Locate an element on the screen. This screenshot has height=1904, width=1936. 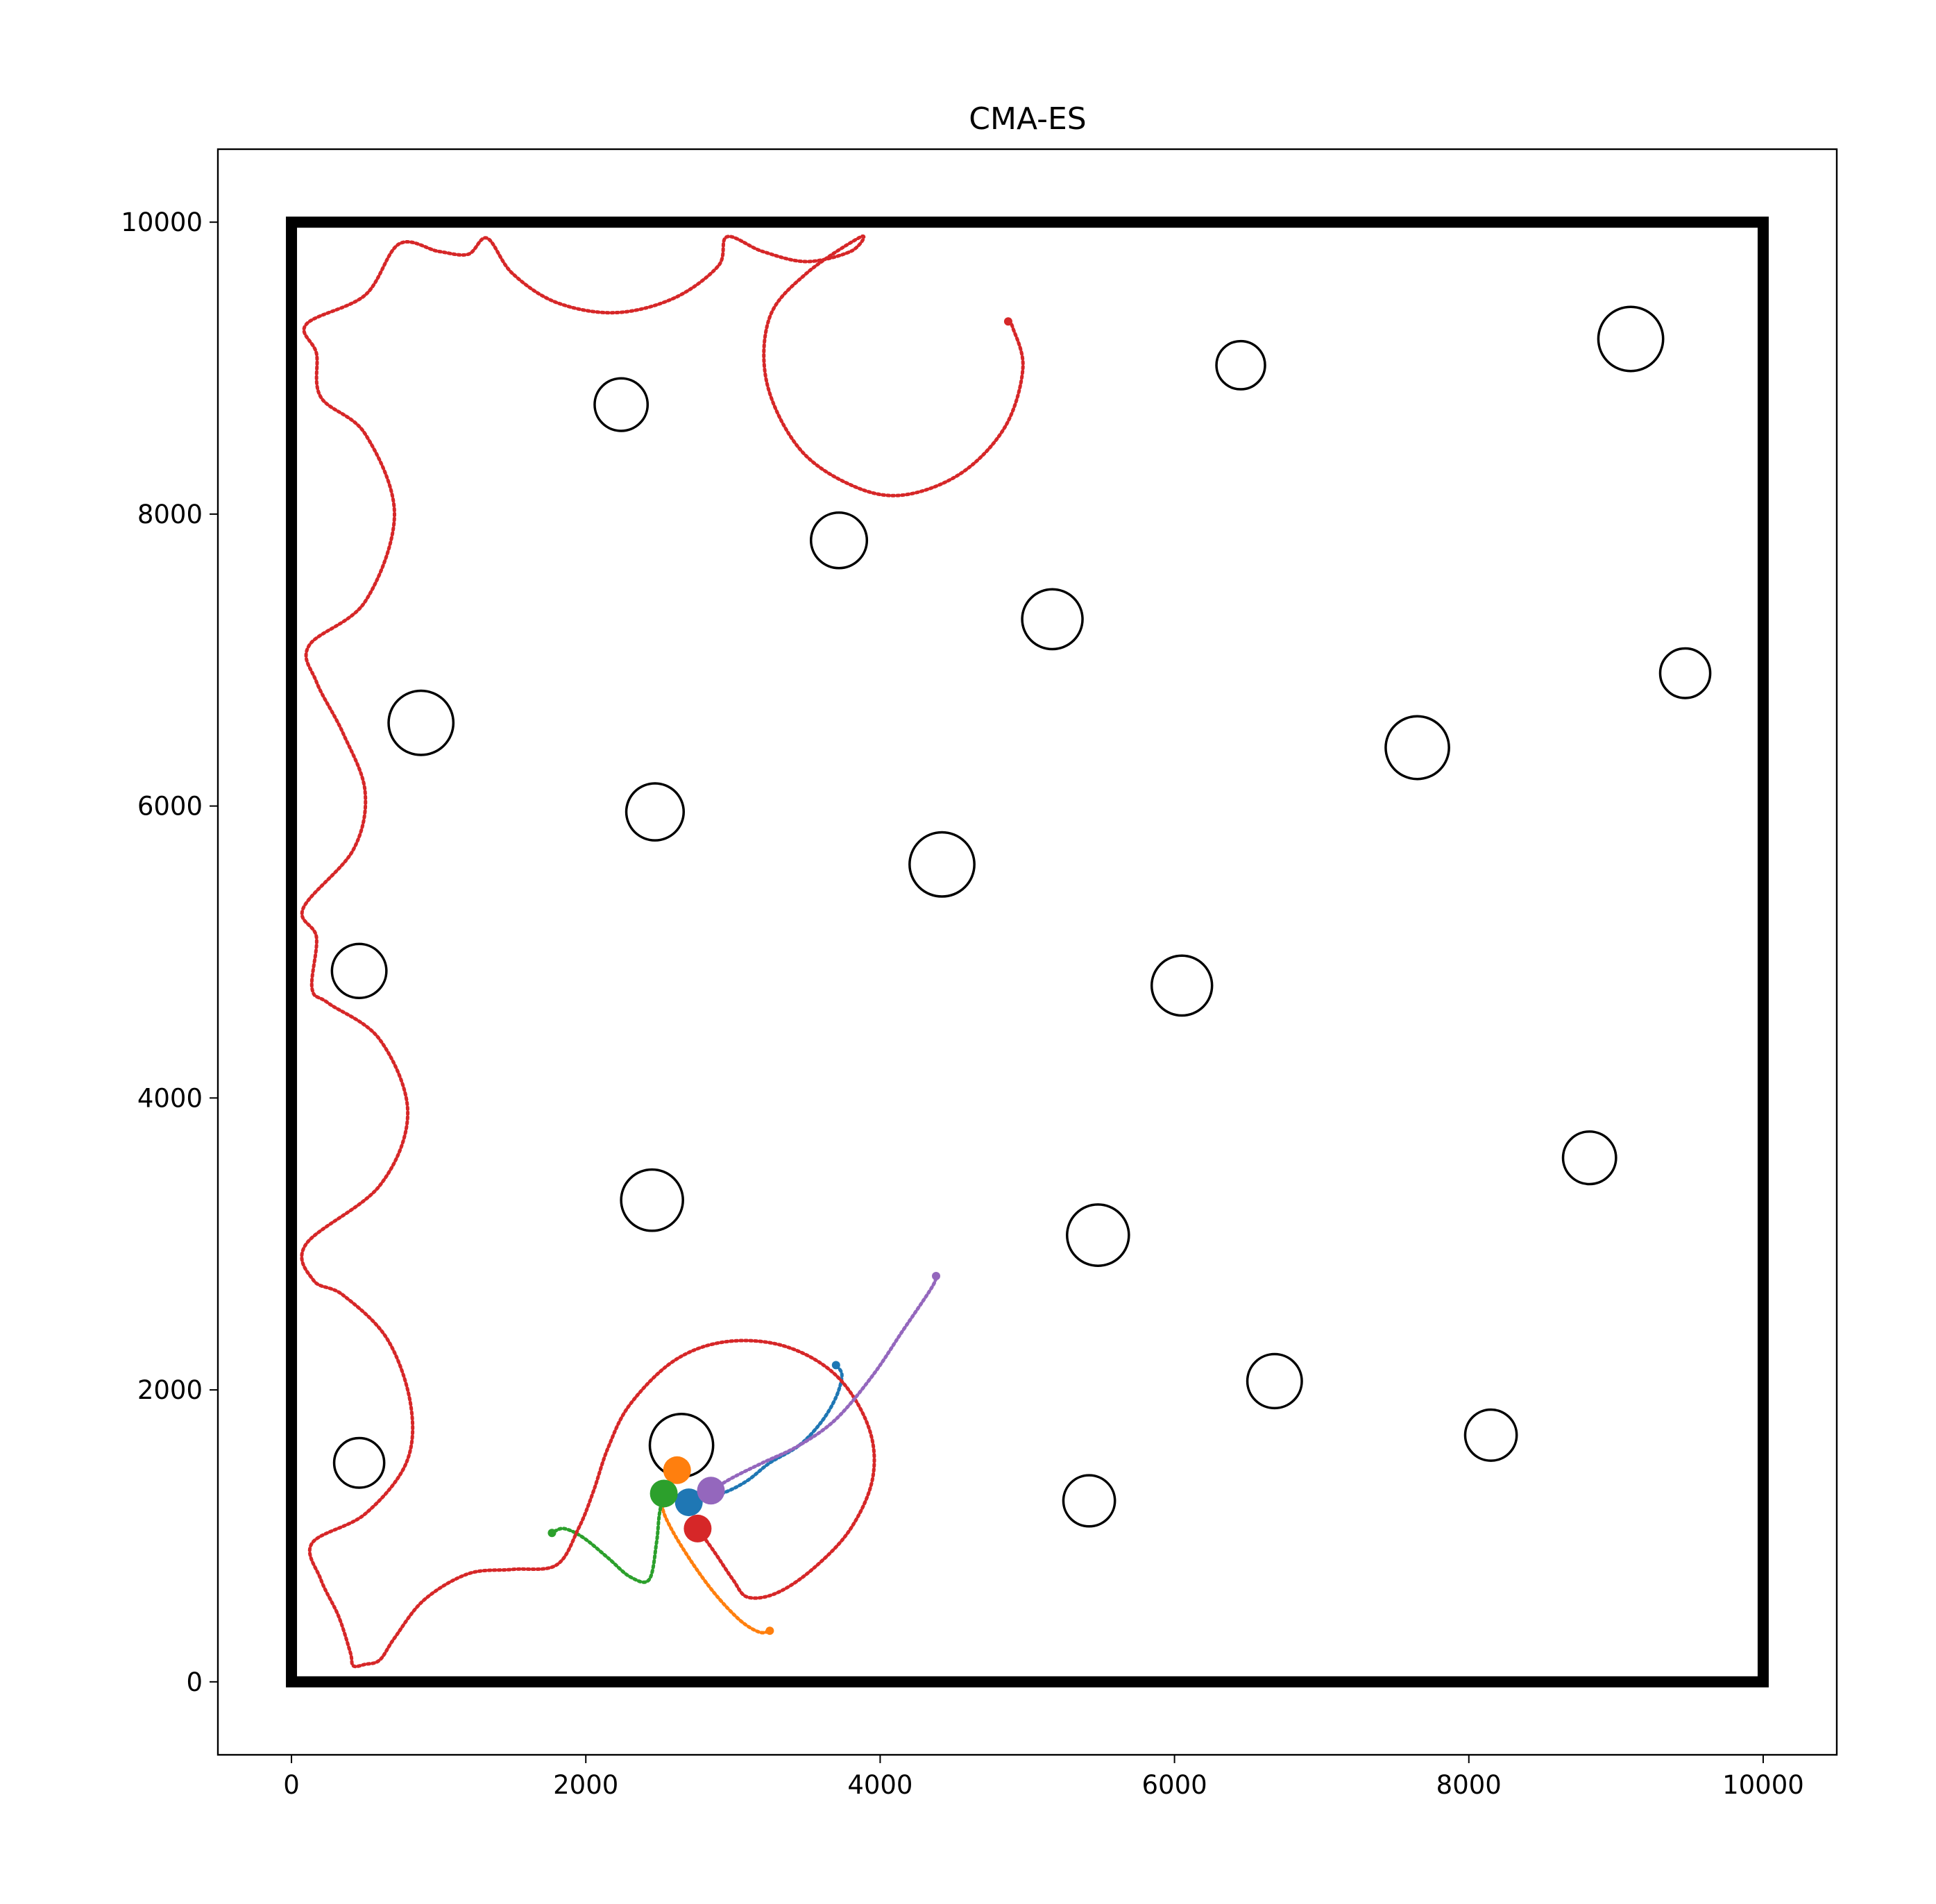
agent-layer is located at coordinates (687, 1499).